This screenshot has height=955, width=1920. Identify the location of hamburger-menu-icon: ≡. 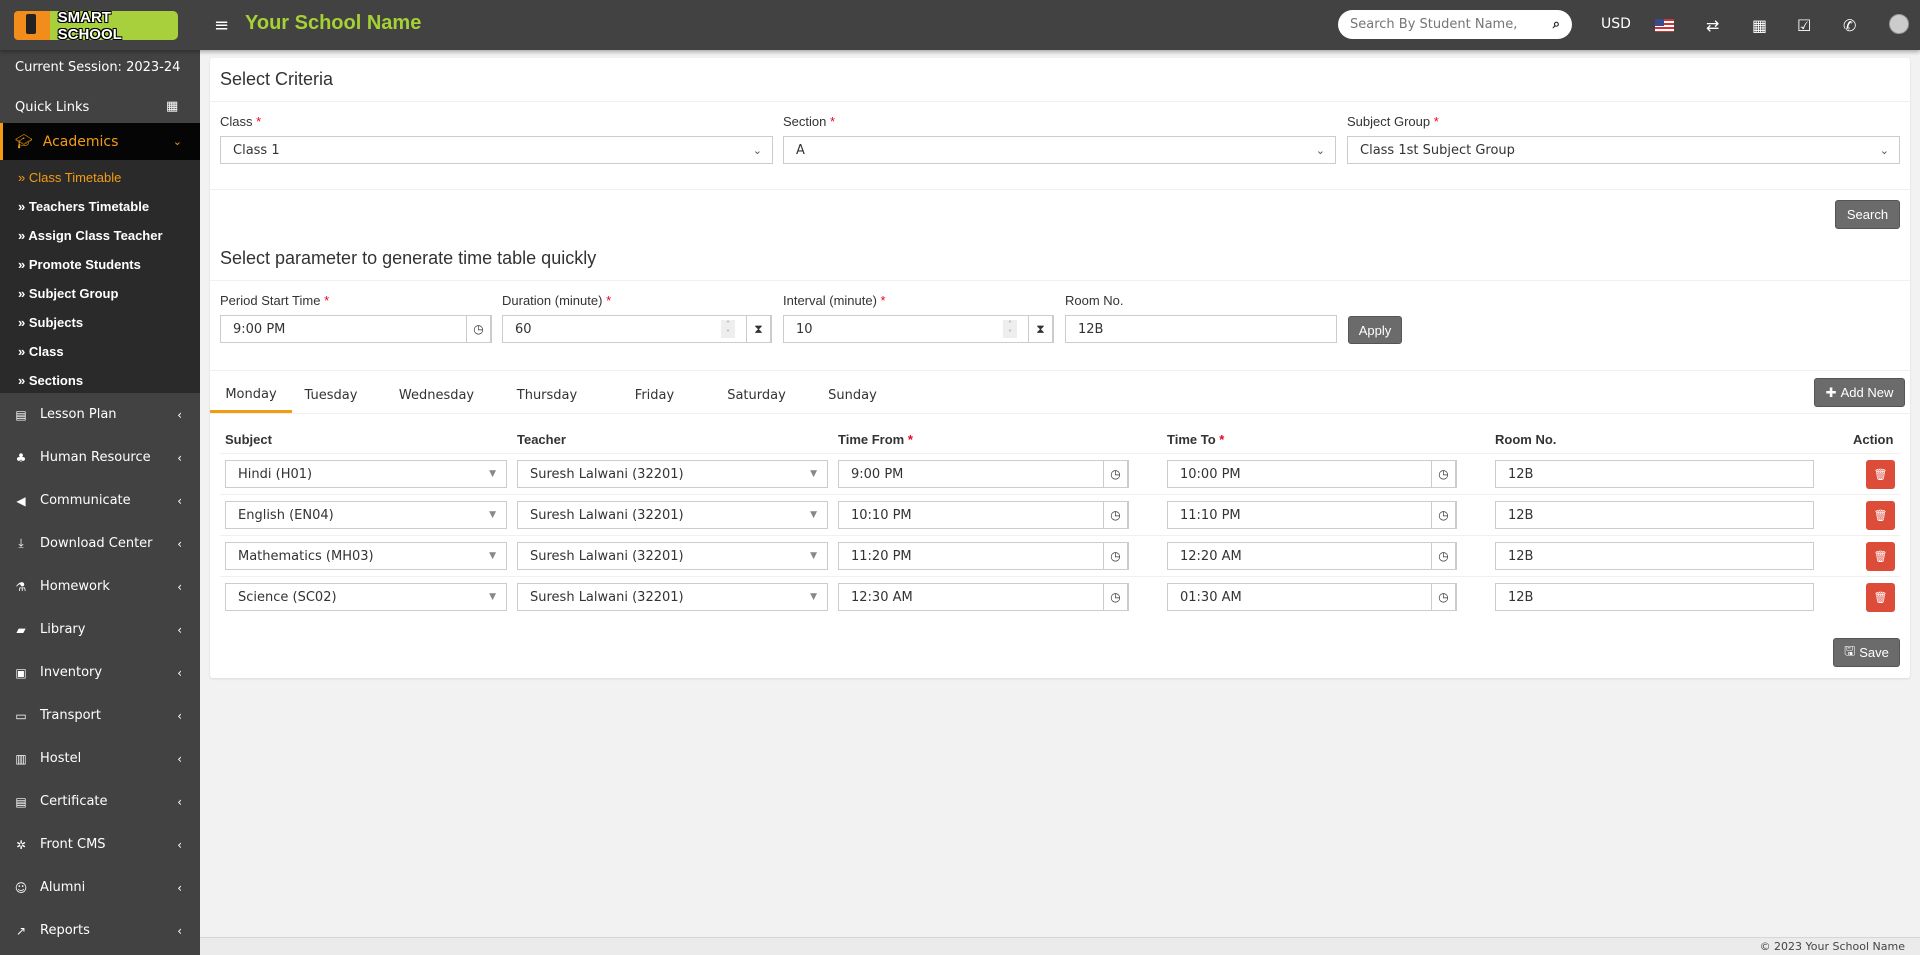
(222, 25).